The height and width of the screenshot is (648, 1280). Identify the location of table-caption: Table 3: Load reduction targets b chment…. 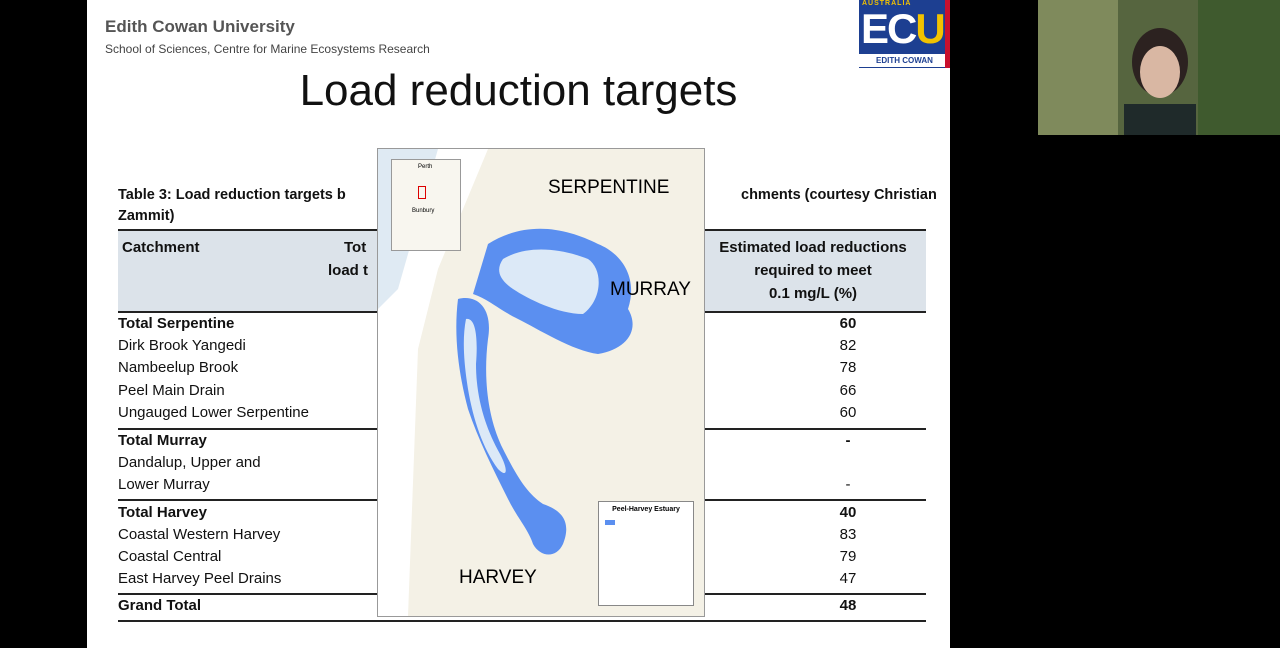
(534, 204).